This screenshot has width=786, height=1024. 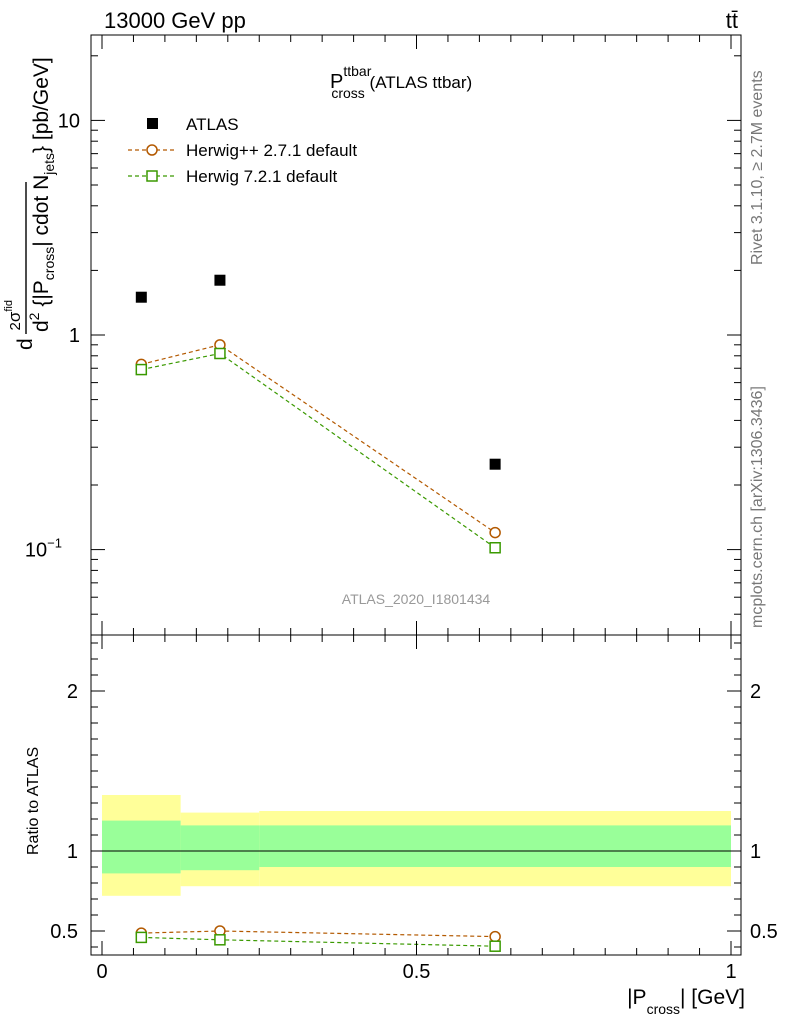 I want to click on header-left: 13000 GeV pp, so click(x=175, y=20).